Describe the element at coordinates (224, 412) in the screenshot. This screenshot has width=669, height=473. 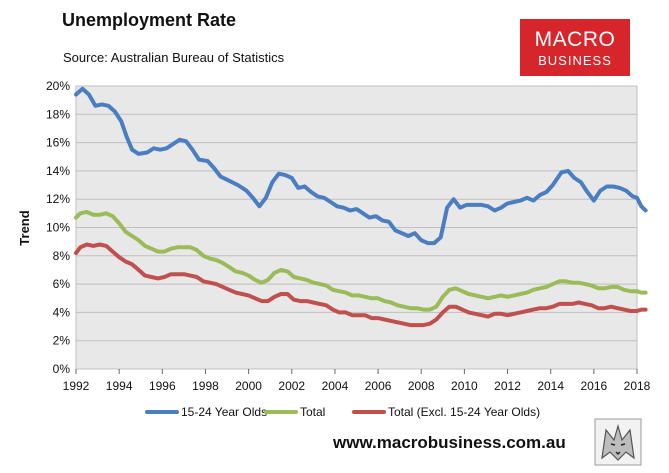
I see `legend-label: 15-24 Year Olds` at that location.